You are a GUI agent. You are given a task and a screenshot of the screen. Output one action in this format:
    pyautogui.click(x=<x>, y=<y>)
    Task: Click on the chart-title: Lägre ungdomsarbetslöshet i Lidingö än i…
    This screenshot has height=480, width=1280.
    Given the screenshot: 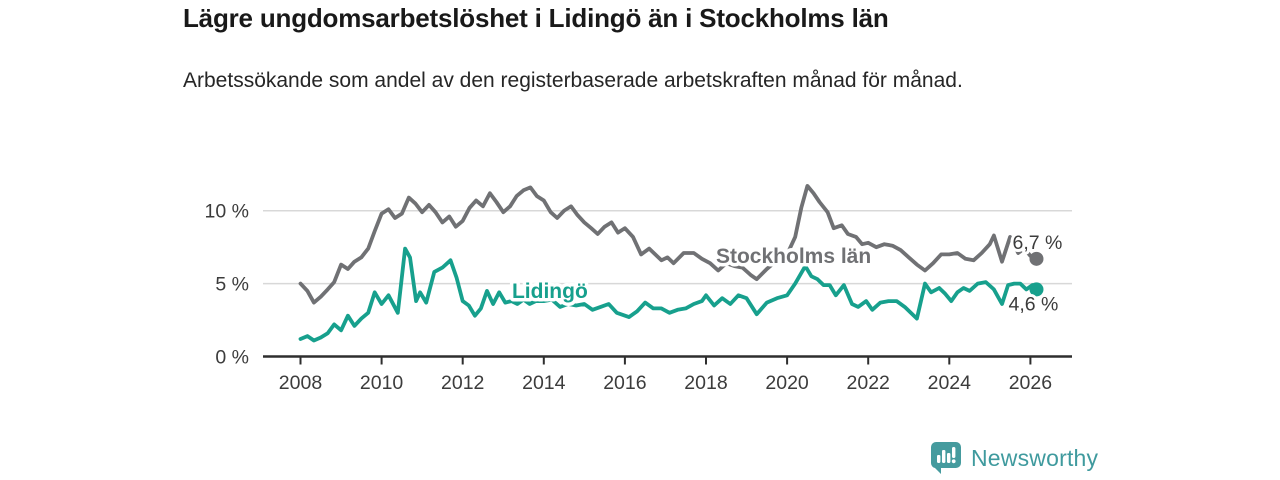 What is the action you would take?
    pyautogui.click(x=536, y=18)
    